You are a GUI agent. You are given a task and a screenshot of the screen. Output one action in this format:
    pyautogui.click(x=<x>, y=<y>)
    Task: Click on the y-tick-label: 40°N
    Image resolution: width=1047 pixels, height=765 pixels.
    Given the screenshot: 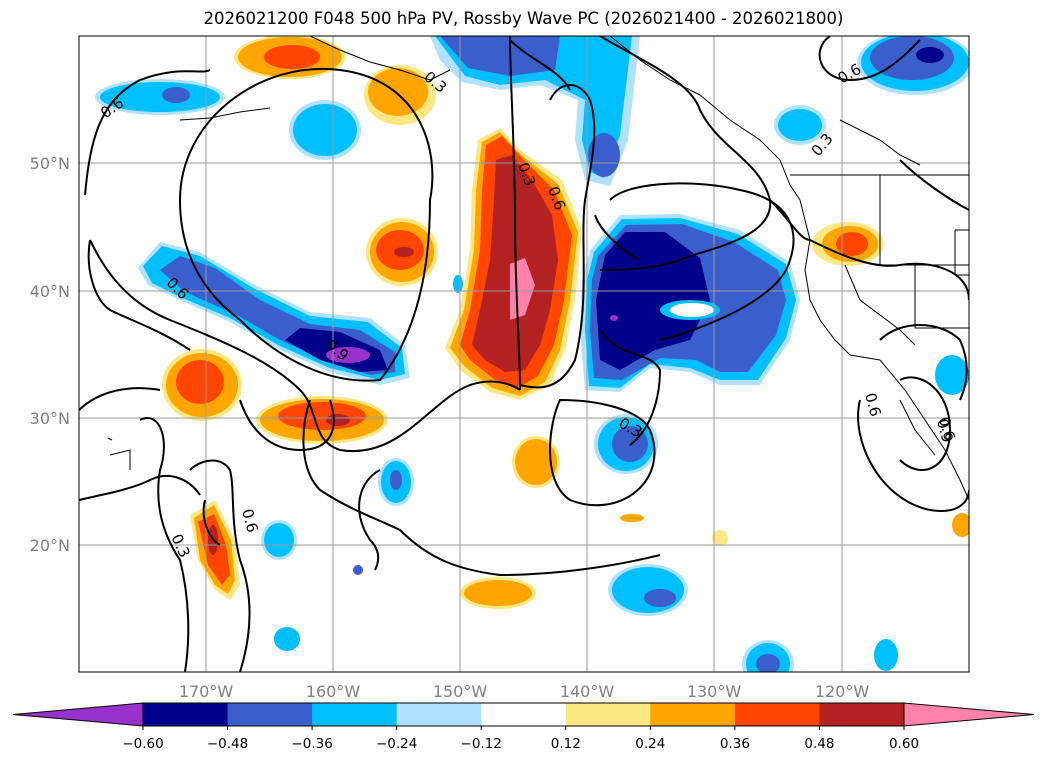 What is the action you would take?
    pyautogui.click(x=50, y=291)
    